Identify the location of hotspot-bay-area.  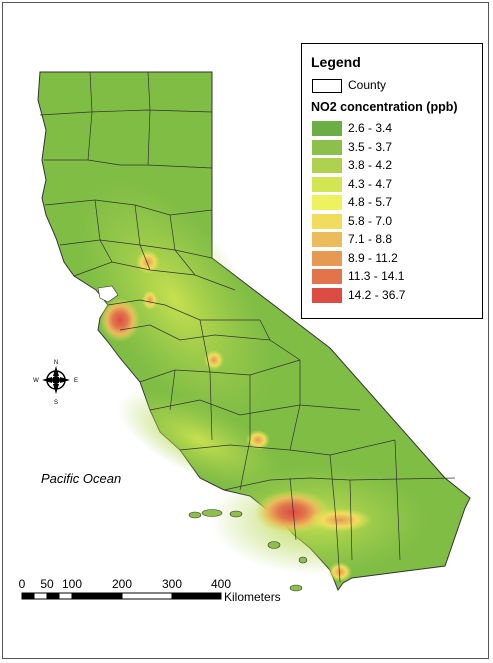
(120, 320).